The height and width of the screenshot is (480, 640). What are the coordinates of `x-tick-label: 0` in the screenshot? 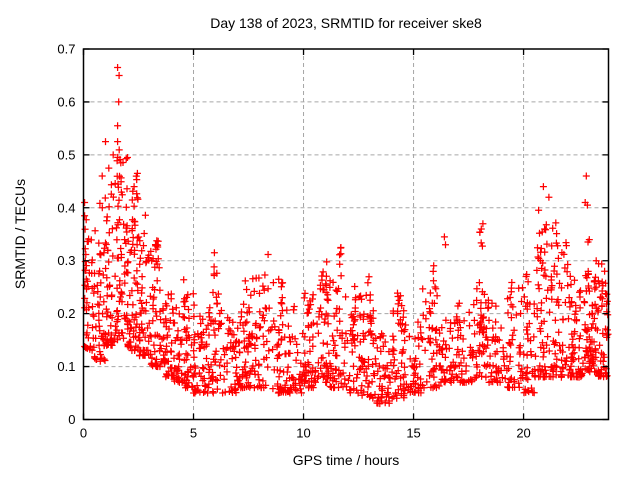 It's located at (83, 433).